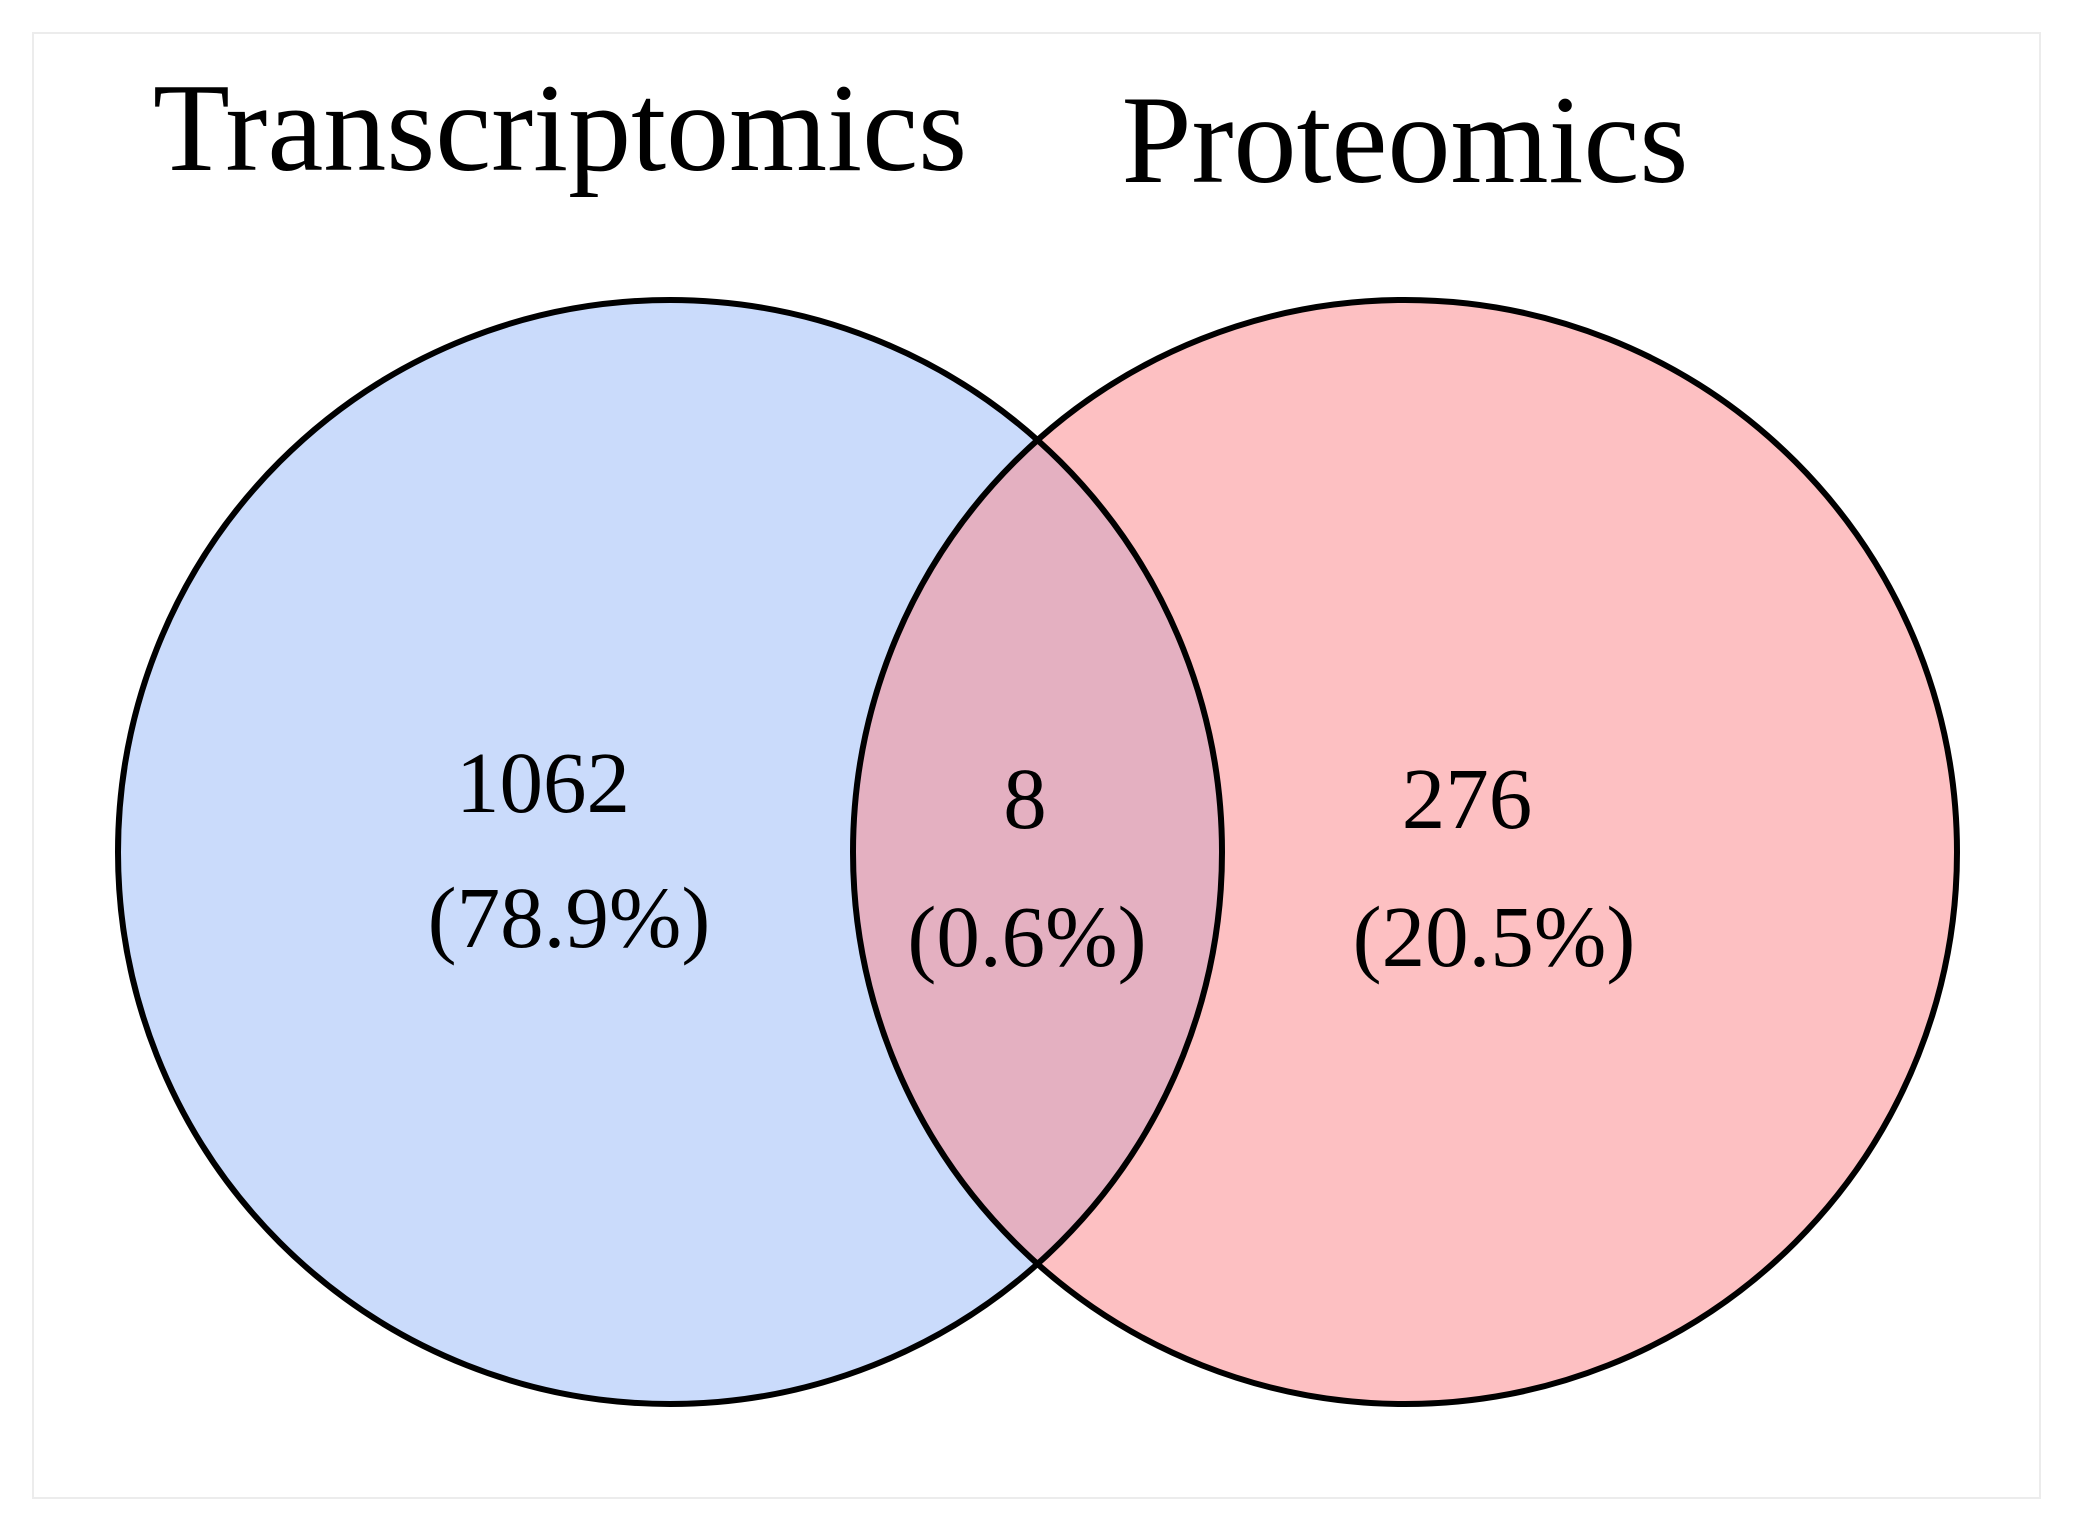 The width and height of the screenshot is (2073, 1528). I want to click on overlap-region, so click(1037, 852).